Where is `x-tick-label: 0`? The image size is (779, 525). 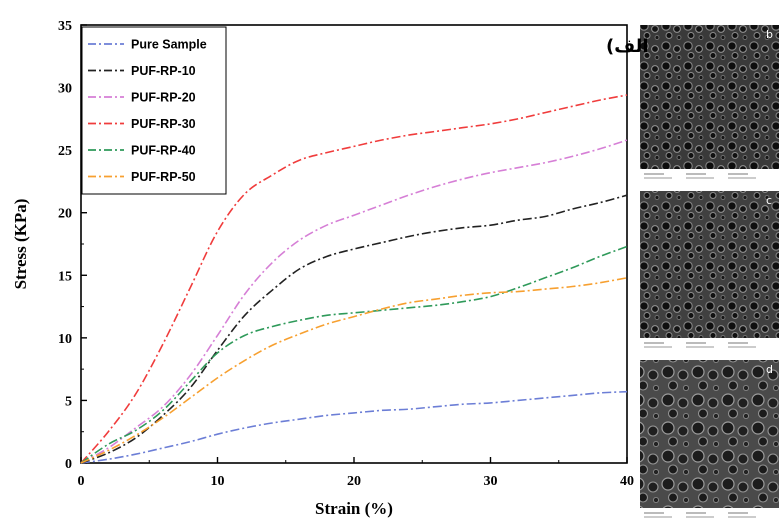 x-tick-label: 0 is located at coordinates (81, 481).